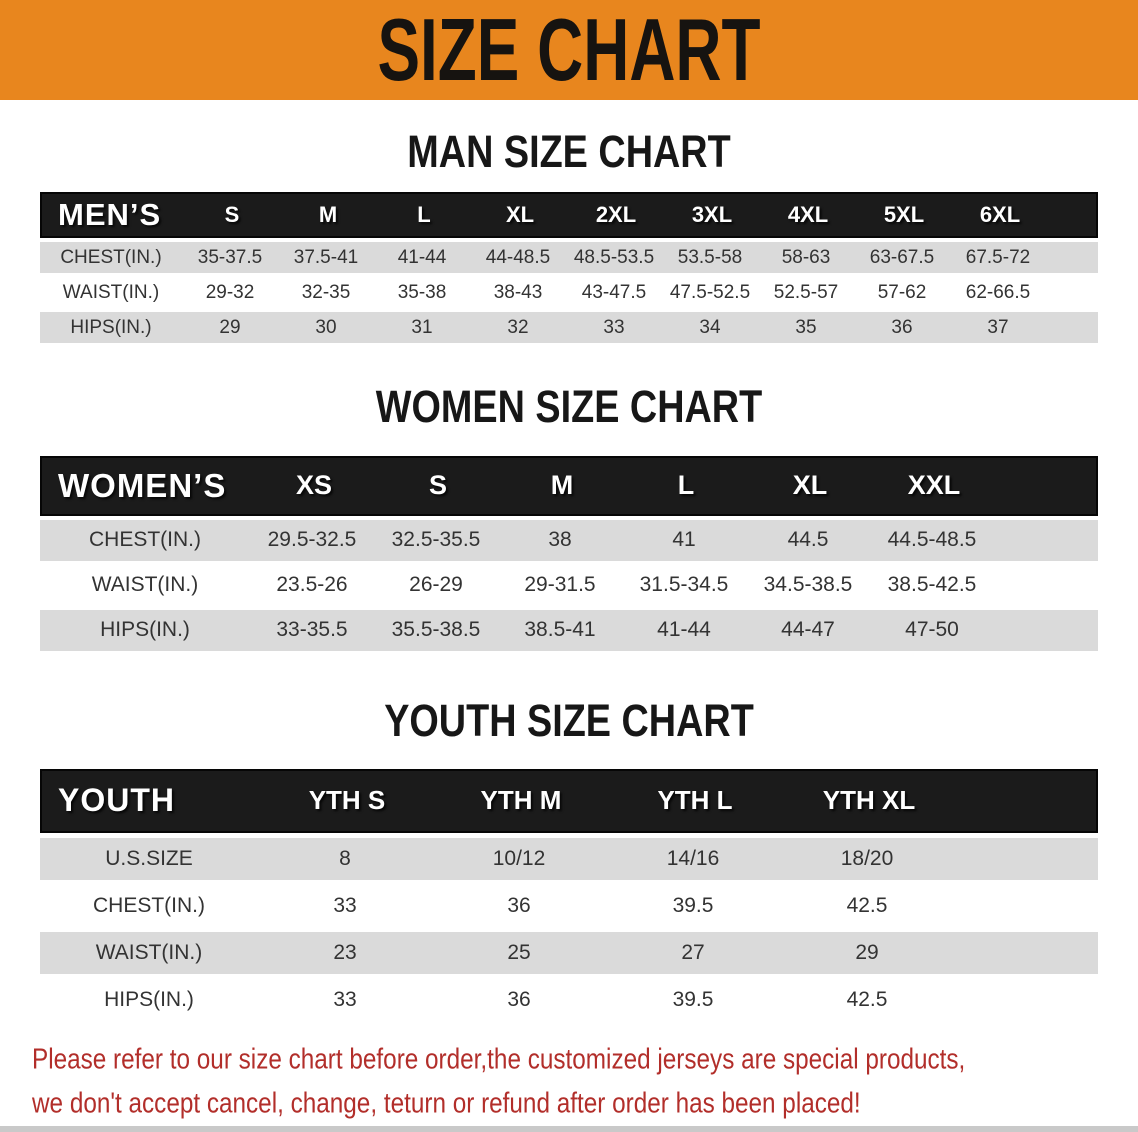 The height and width of the screenshot is (1132, 1138). Describe the element at coordinates (116, 800) in the screenshot. I see `table-title-cell: YOUTH` at that location.